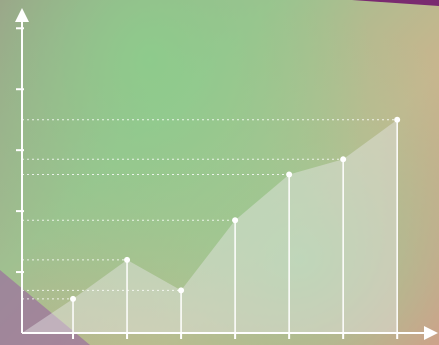 This screenshot has height=345, width=439. I want to click on corner-ribbon, so click(395, 3).